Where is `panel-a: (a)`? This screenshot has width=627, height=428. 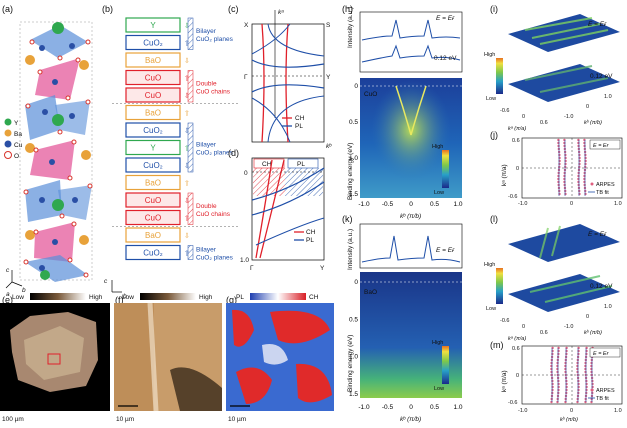
panel-a: (a) is located at coordinates (47, 151).